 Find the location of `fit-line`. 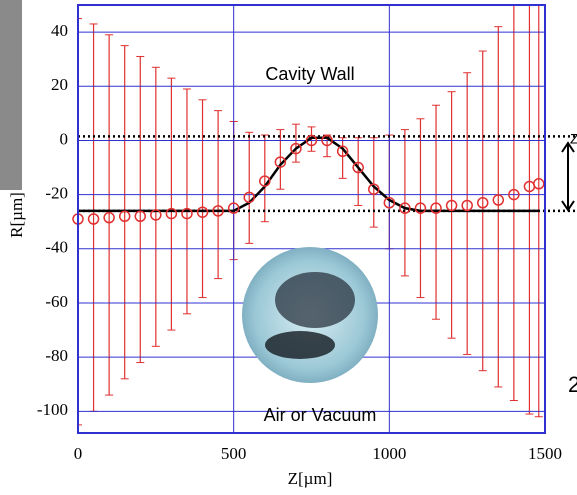

fit-line is located at coordinates (308, 174).